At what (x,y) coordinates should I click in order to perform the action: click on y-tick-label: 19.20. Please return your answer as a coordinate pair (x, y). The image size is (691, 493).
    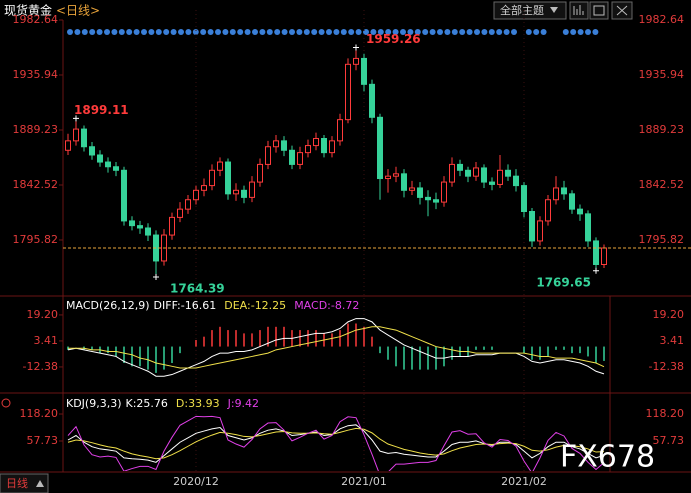
    Looking at the image, I should click on (43, 314).